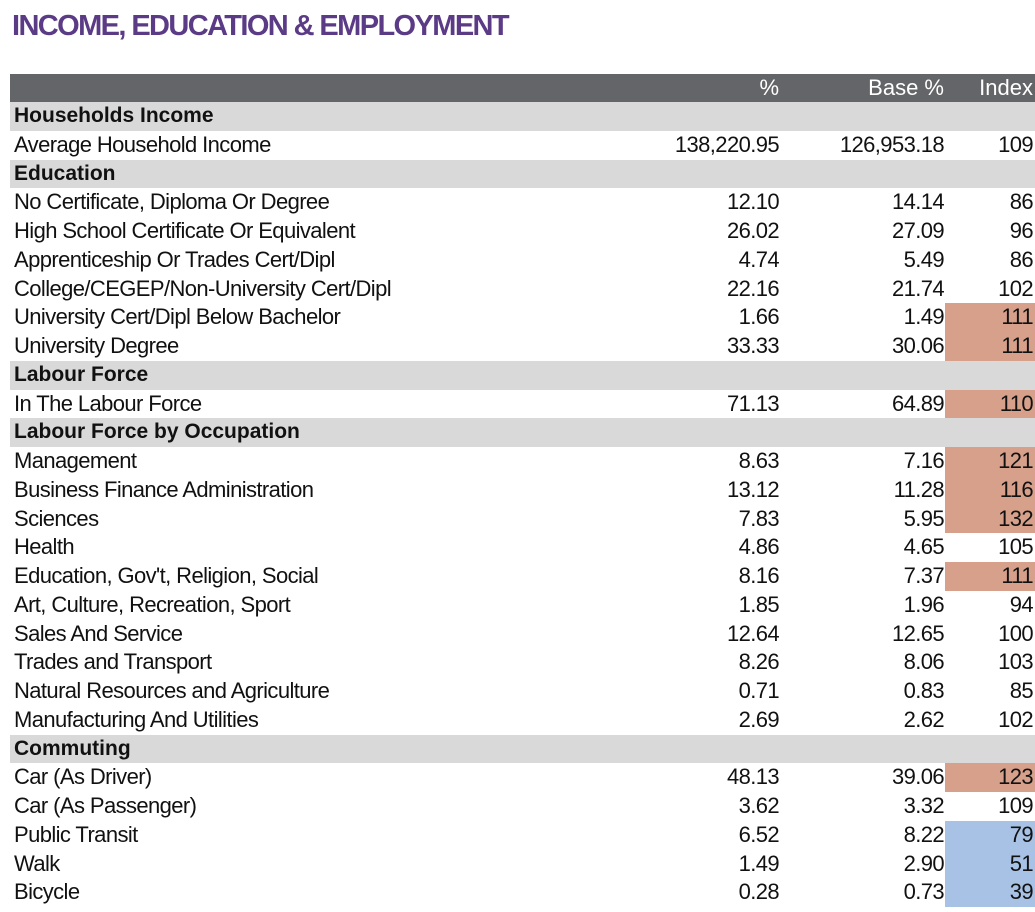  What do you see at coordinates (203, 288) in the screenshot?
I see `row-label: College/CEGEP/Non-University Cert/Dipl` at bounding box center [203, 288].